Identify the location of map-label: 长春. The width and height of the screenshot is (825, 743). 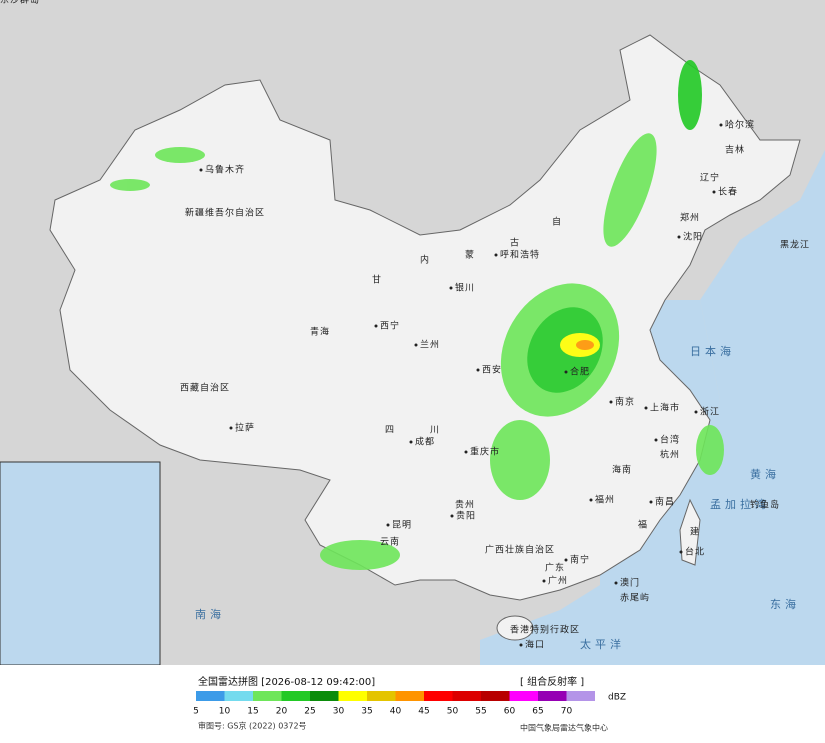
(728, 192).